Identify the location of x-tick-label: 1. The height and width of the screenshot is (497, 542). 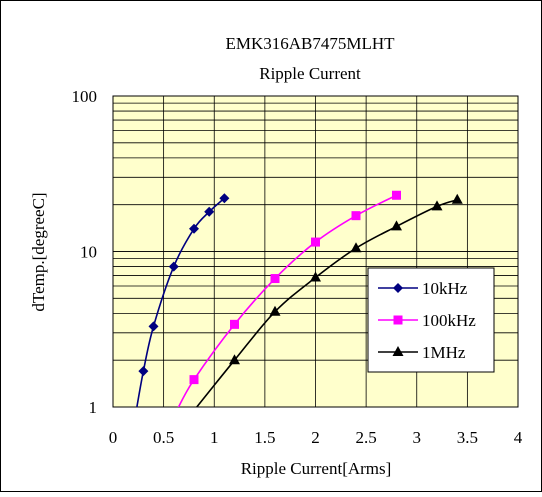
(214, 437).